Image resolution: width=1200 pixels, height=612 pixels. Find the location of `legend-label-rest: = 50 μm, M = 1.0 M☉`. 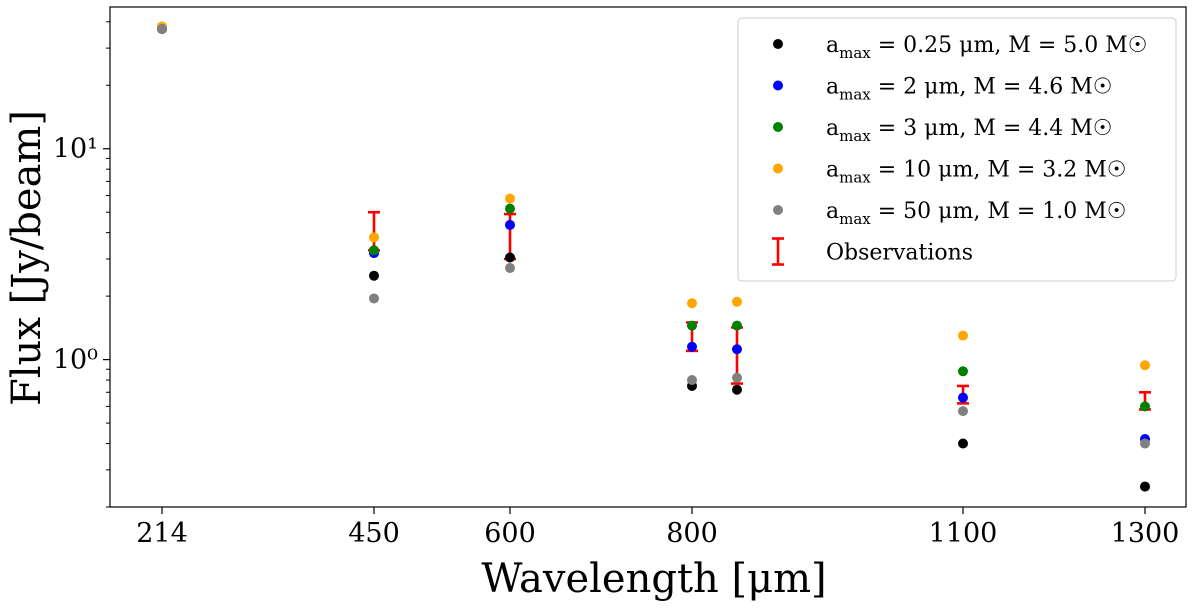

legend-label-rest: = 50 μm, M = 1.0 M☉ is located at coordinates (999, 211).